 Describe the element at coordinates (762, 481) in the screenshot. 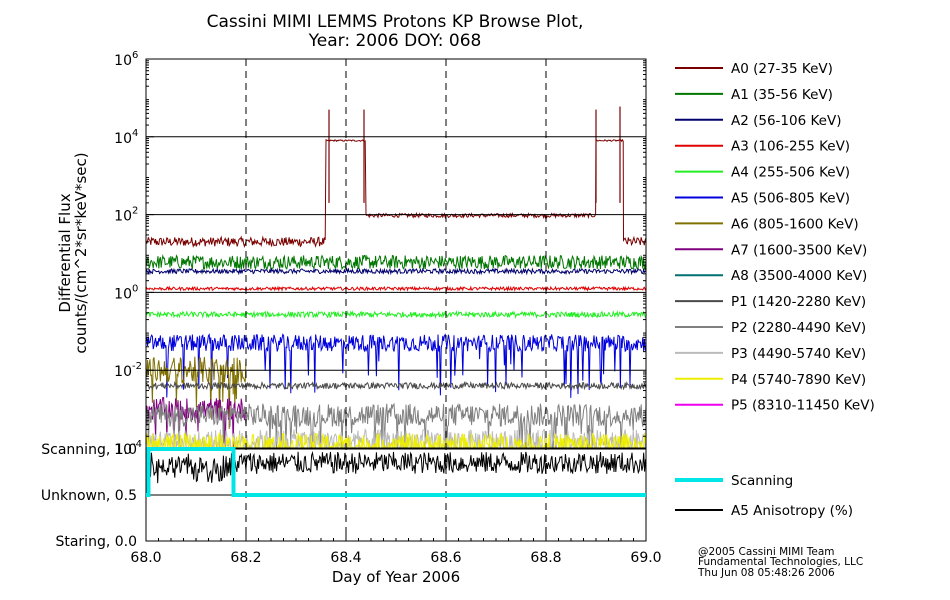

I see `legend-label-status-0: Scanning` at that location.